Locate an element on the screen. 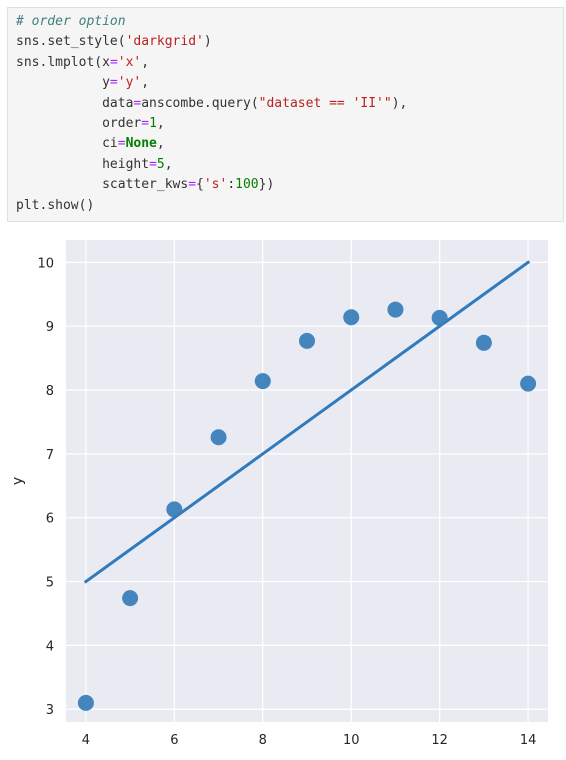 This screenshot has width=566, height=760. code-token: query is located at coordinates (231, 103).